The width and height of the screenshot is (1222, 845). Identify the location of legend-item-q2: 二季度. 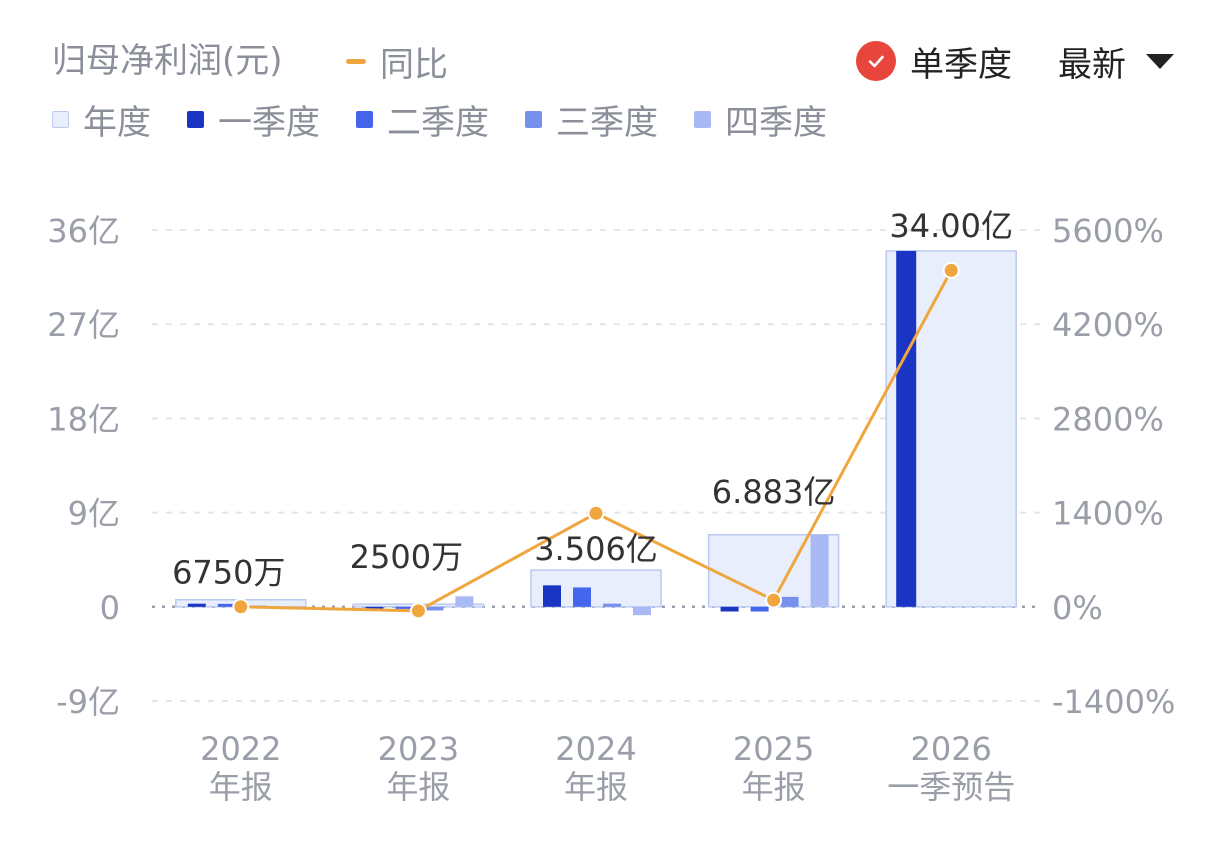
(422, 119).